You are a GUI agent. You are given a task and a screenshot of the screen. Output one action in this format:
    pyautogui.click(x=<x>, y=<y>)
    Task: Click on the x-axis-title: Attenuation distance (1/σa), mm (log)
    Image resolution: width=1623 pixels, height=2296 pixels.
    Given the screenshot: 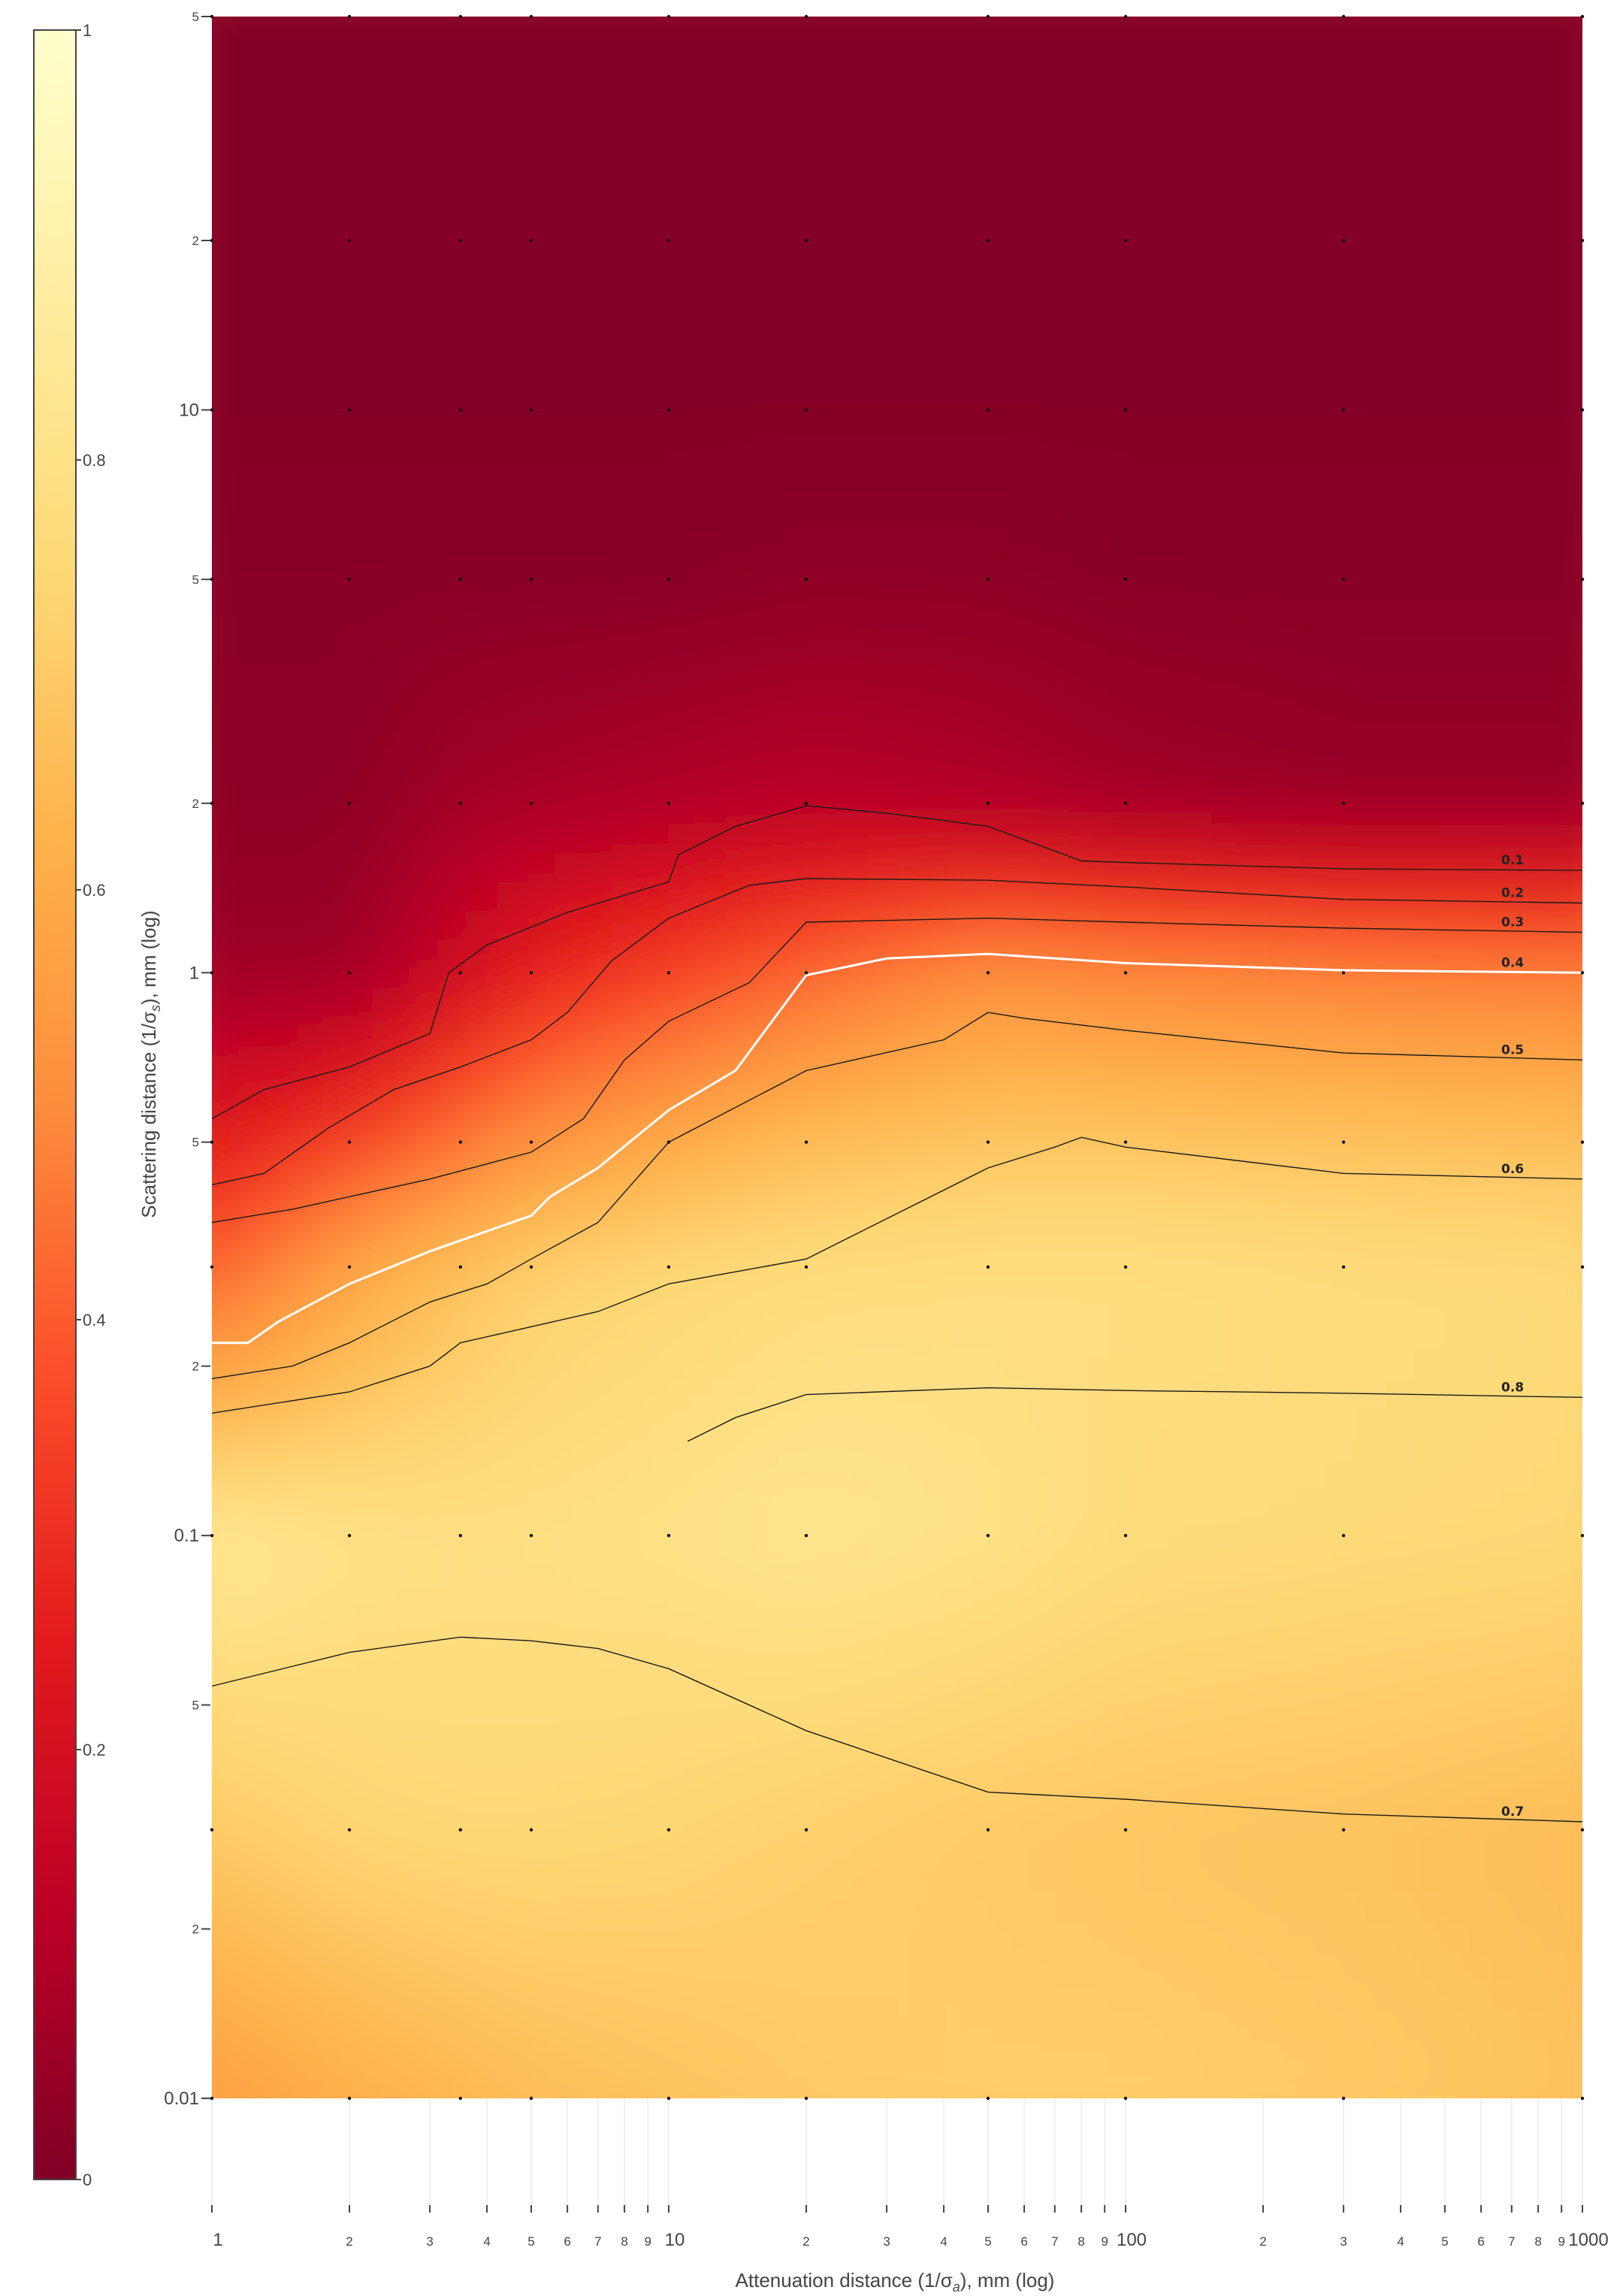 What is the action you would take?
    pyautogui.click(x=895, y=2281)
    